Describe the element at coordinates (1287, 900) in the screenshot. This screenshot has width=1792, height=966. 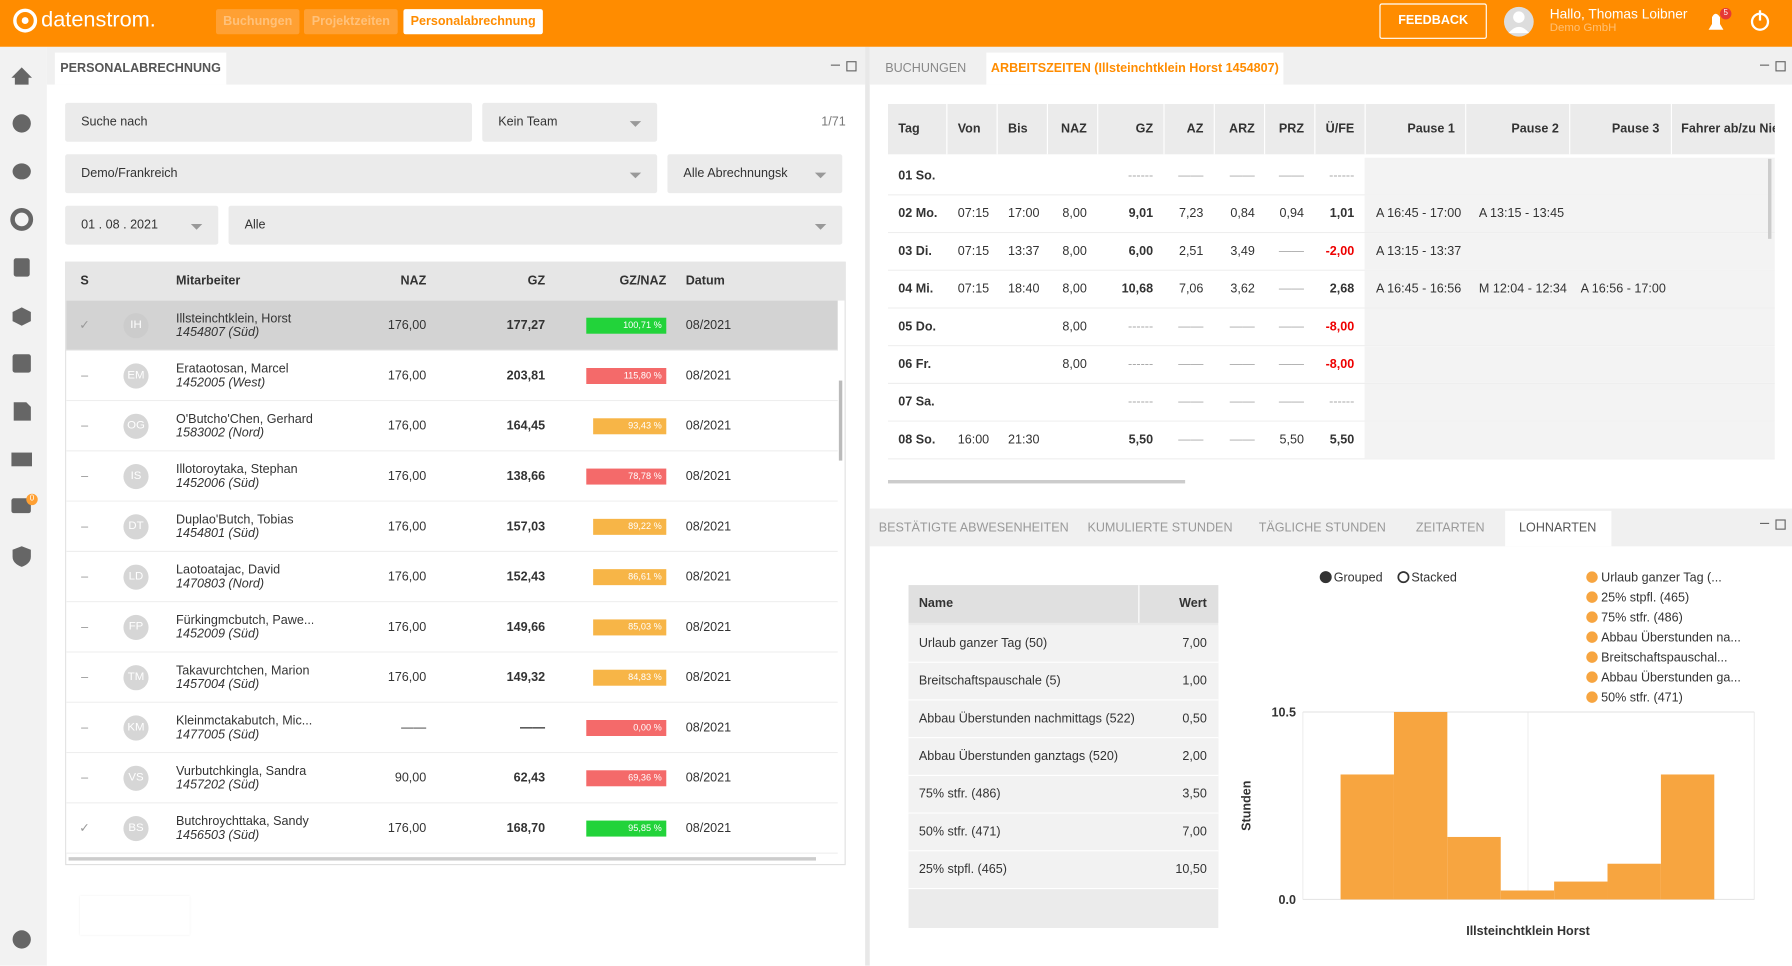
I see `y-tick-label: 0.0` at that location.